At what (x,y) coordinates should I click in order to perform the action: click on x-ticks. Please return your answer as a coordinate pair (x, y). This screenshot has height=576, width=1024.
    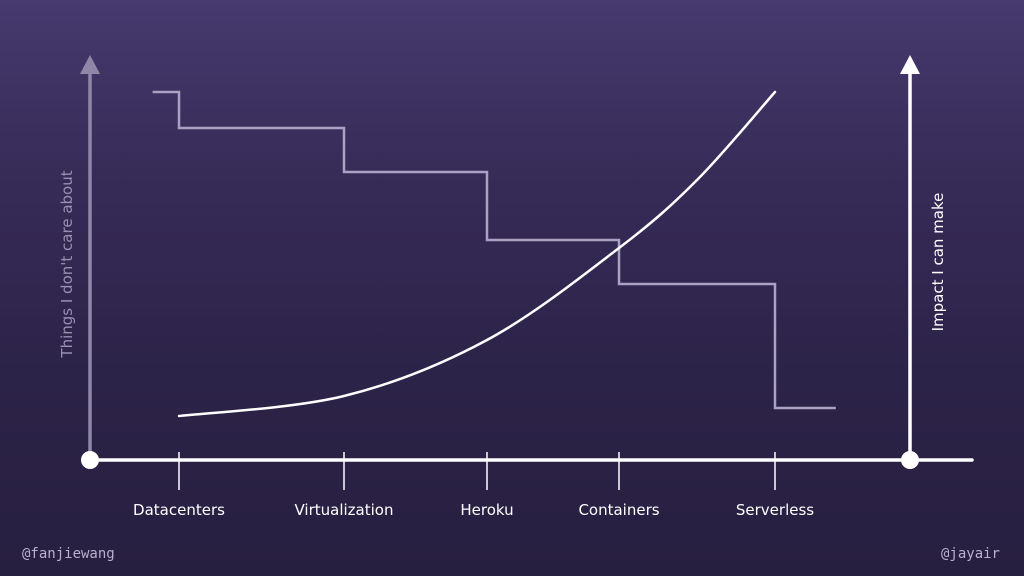
    Looking at the image, I should click on (477, 471).